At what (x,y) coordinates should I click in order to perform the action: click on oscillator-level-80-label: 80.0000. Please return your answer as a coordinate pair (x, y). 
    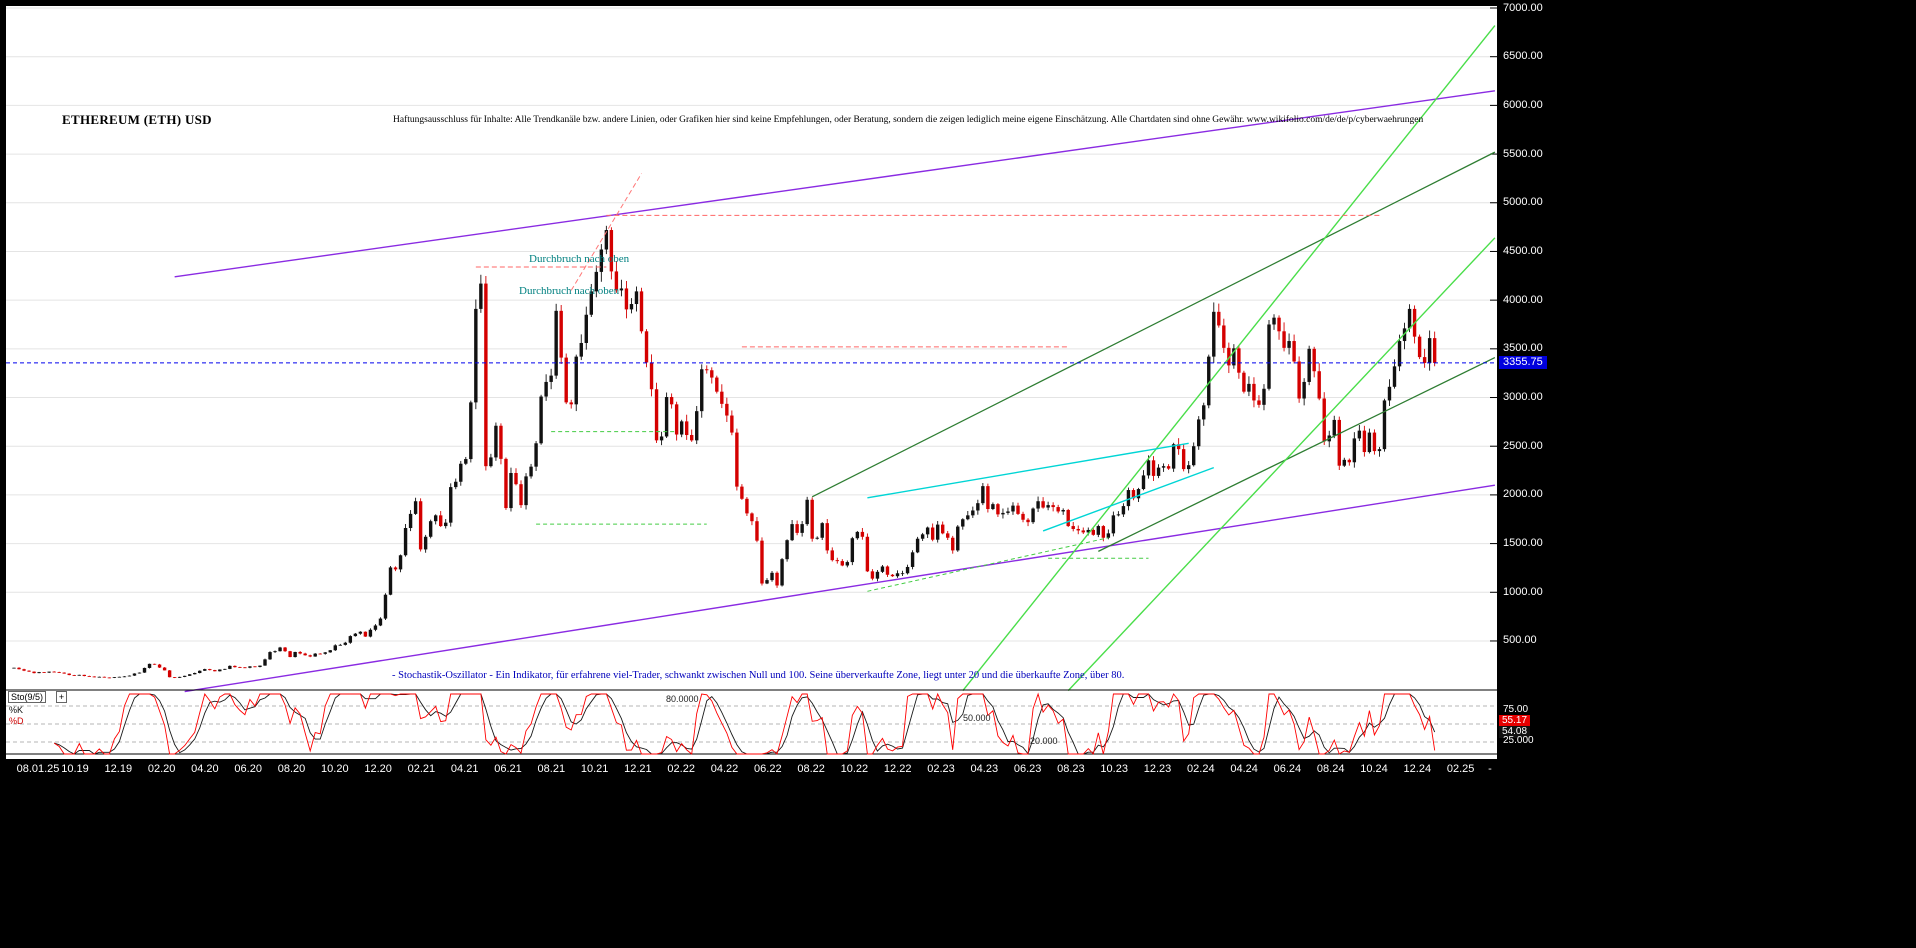
    Looking at the image, I should click on (682, 699).